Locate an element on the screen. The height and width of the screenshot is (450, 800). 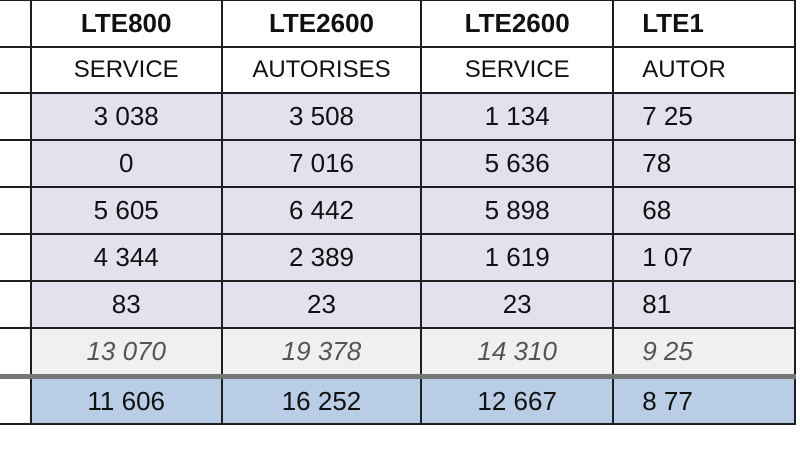
total-cell: 19 378 is located at coordinates (321, 352).